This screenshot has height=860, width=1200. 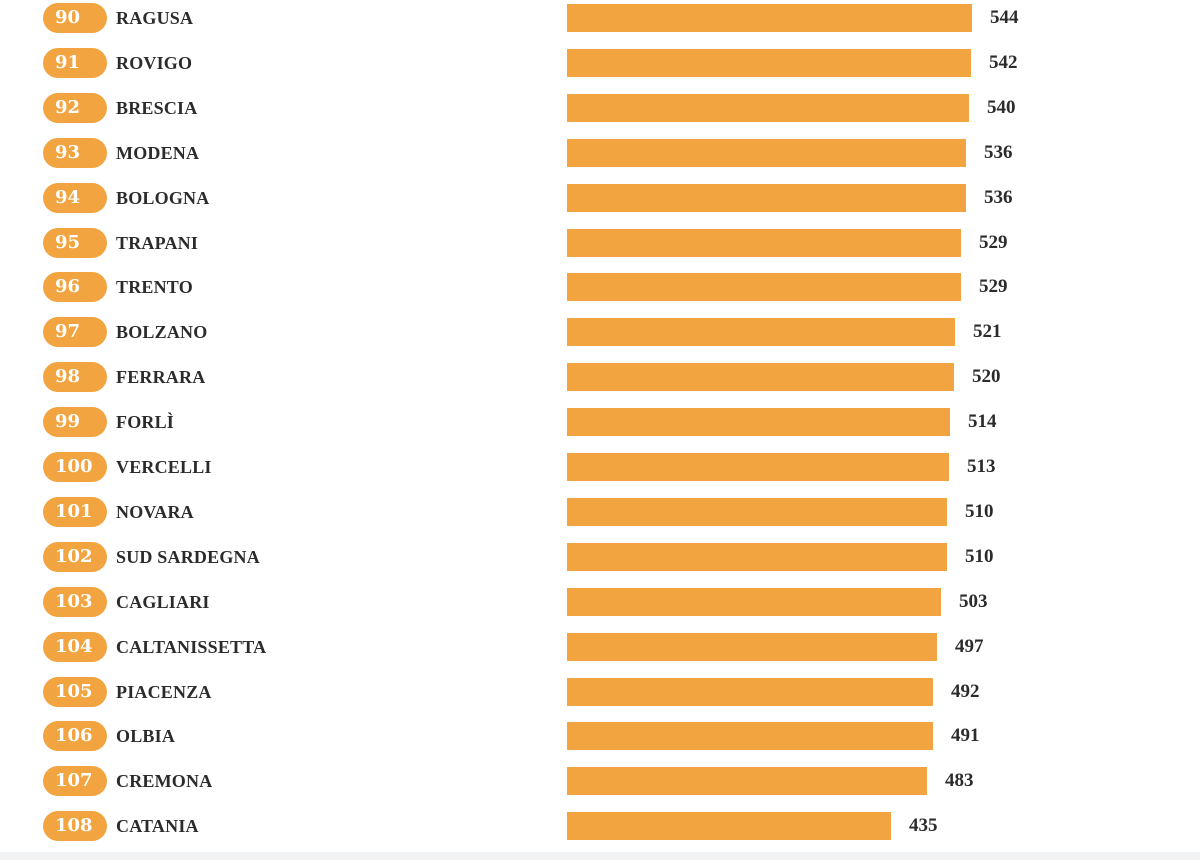 I want to click on rank-badge: 105, so click(x=75, y=692).